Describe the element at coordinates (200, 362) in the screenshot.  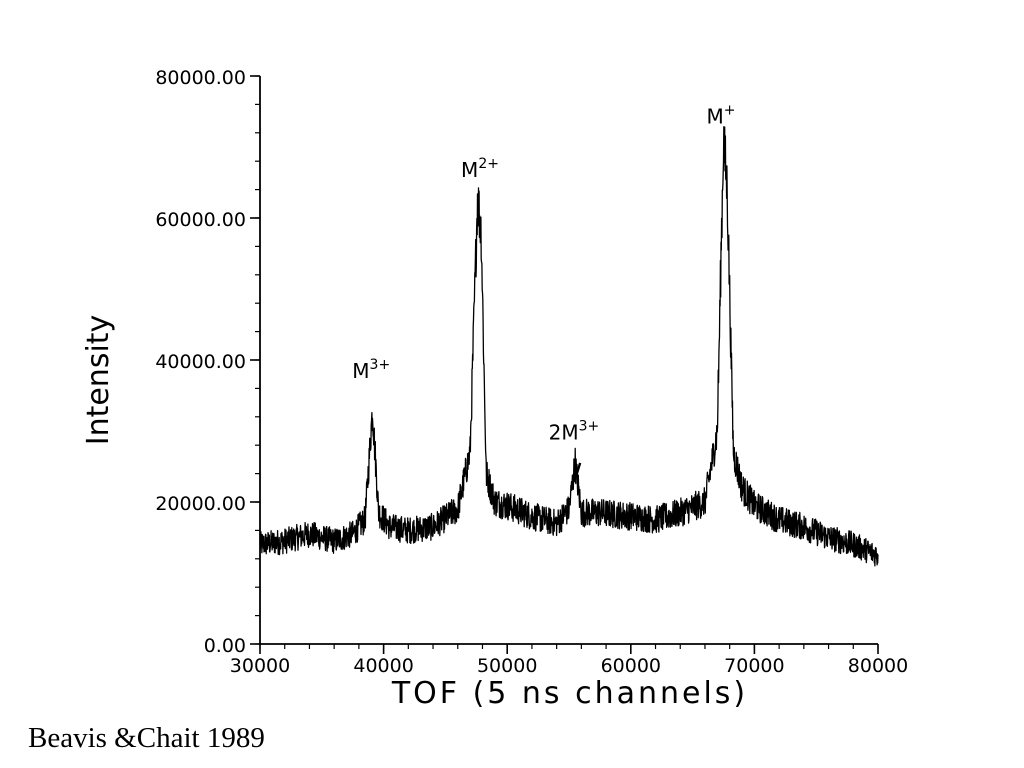
I see `y-tick-label: 40000.00` at that location.